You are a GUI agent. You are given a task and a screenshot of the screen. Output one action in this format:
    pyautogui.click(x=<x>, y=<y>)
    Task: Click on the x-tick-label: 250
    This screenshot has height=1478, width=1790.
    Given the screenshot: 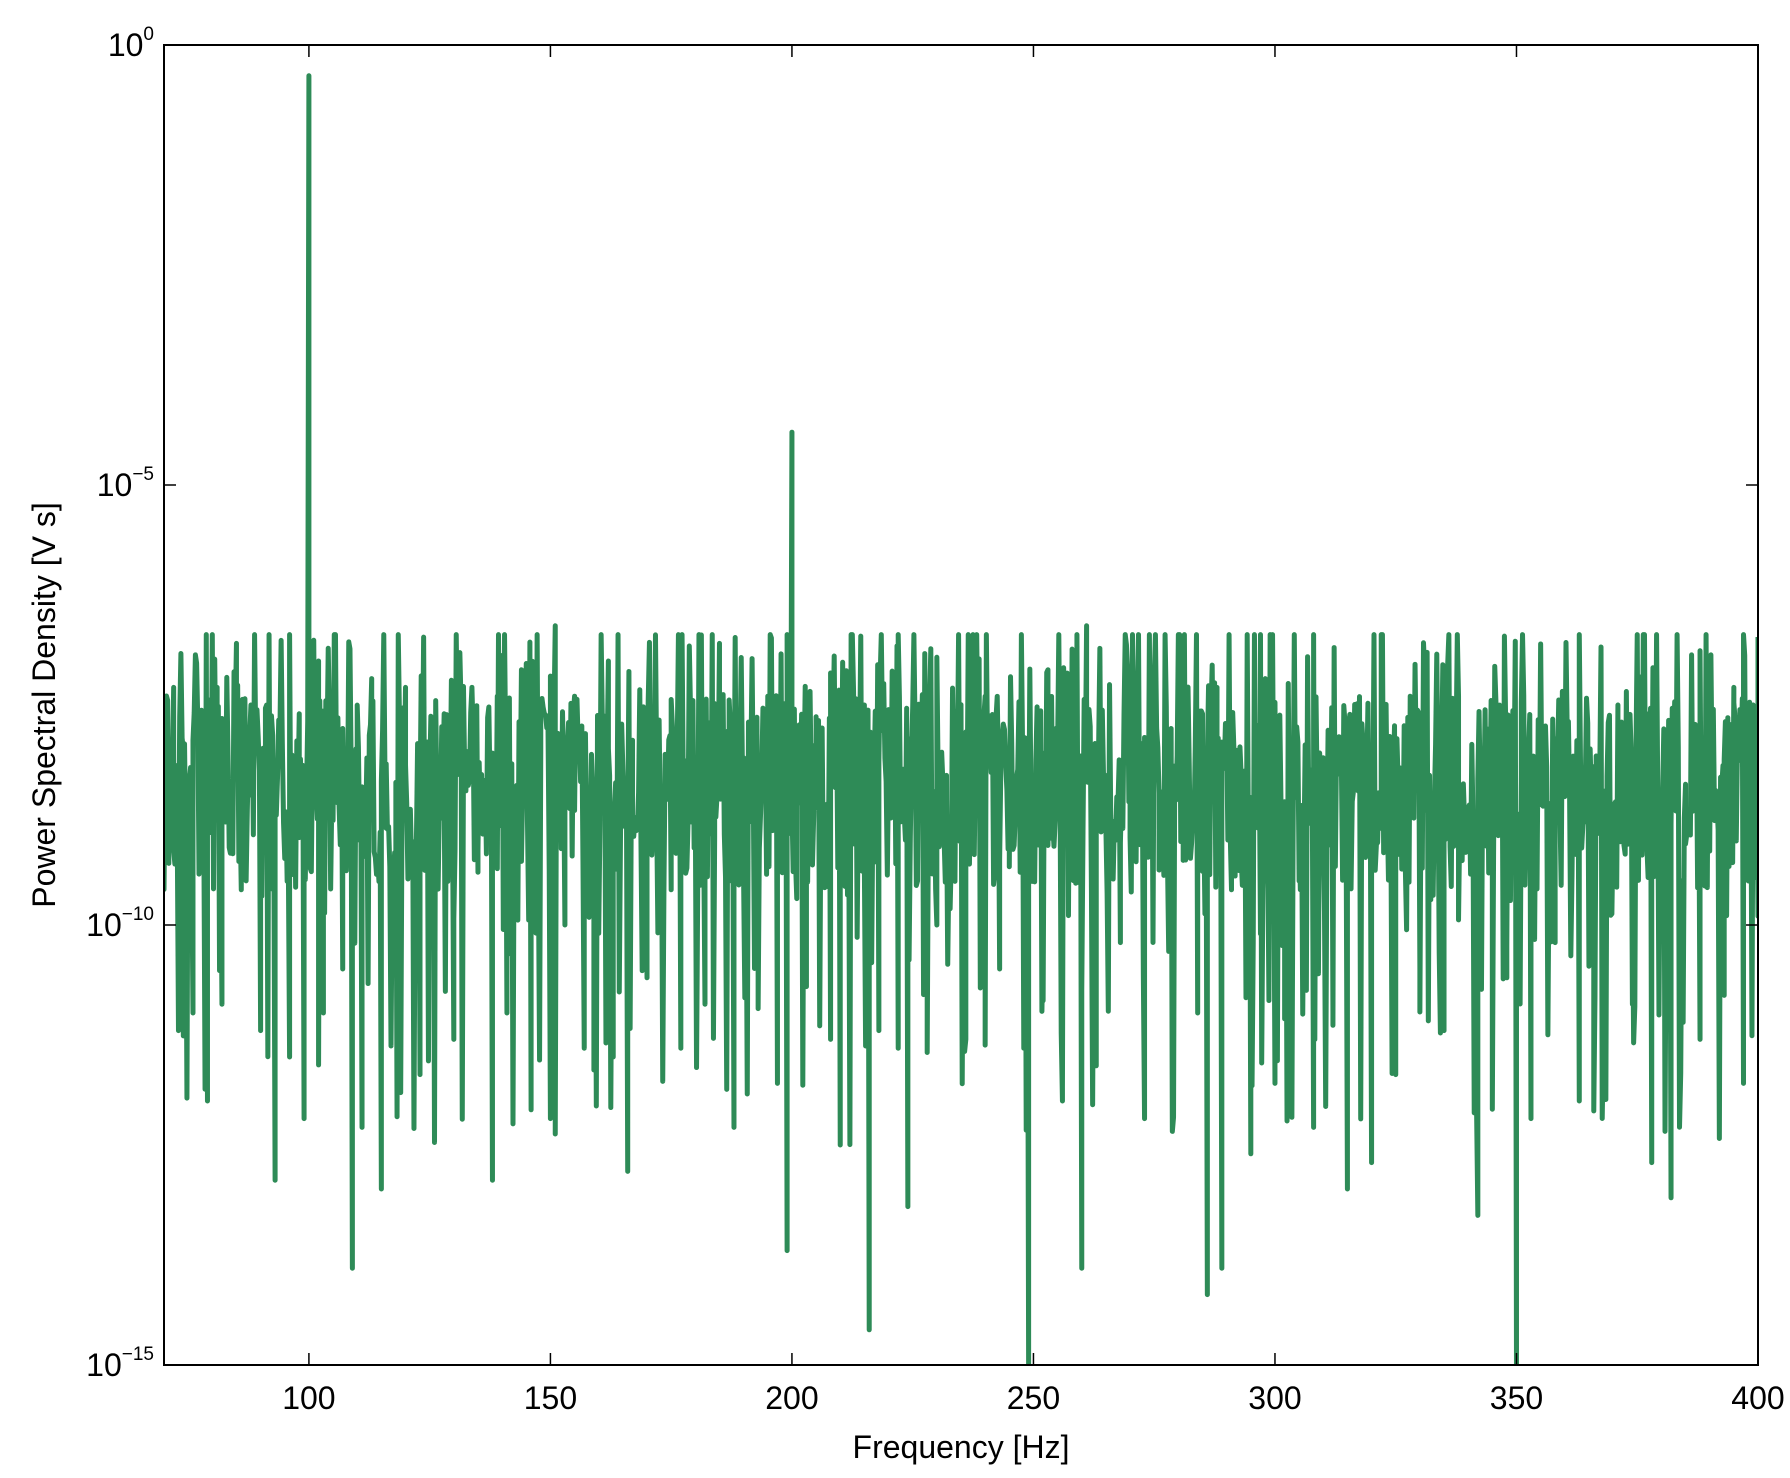 What is the action you would take?
    pyautogui.click(x=1033, y=1398)
    